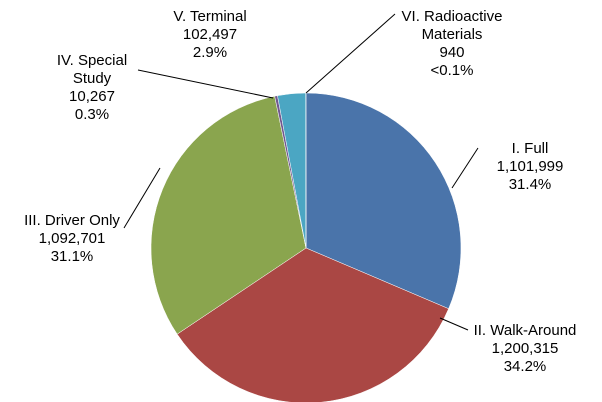  What do you see at coordinates (92, 96) in the screenshot?
I see `value-label: 10,267` at bounding box center [92, 96].